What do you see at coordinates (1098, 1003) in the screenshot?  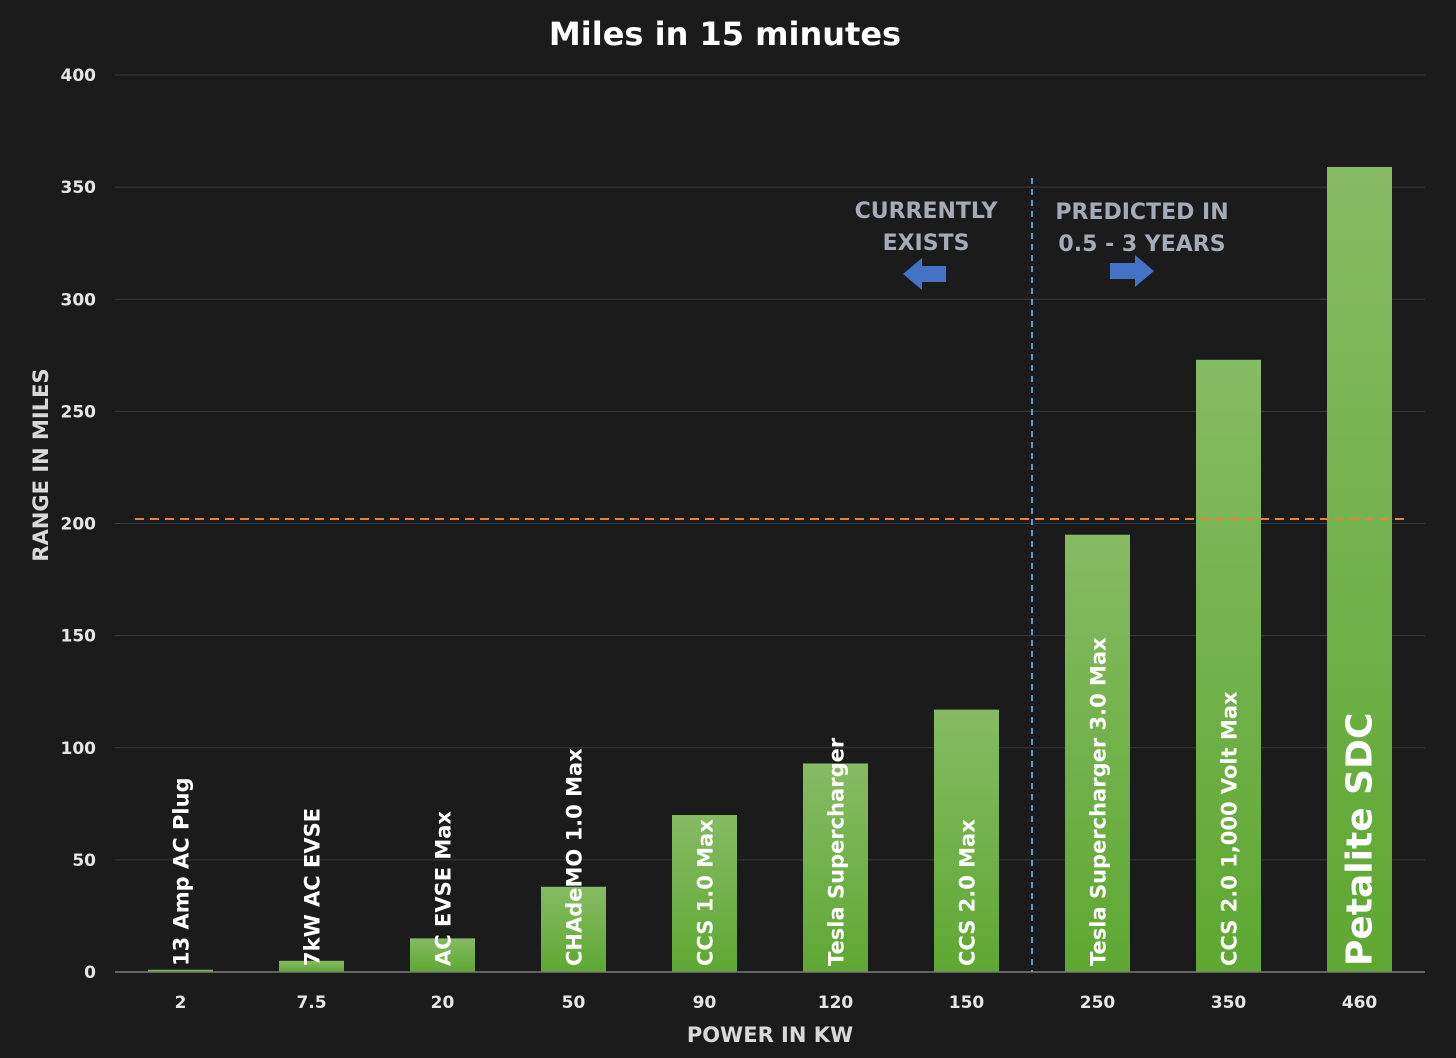 I see `x-tick-label: 250` at bounding box center [1098, 1003].